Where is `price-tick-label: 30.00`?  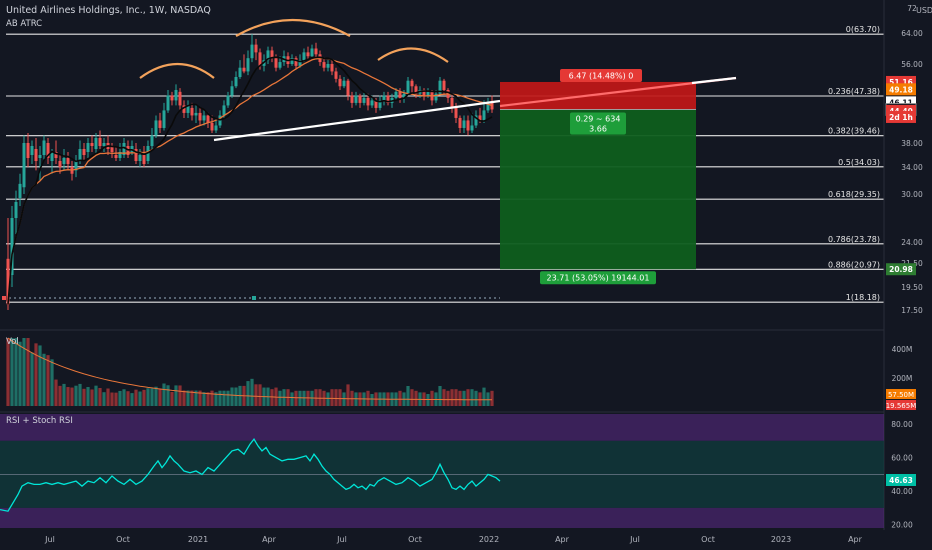 price-tick-label: 30.00 is located at coordinates (912, 194).